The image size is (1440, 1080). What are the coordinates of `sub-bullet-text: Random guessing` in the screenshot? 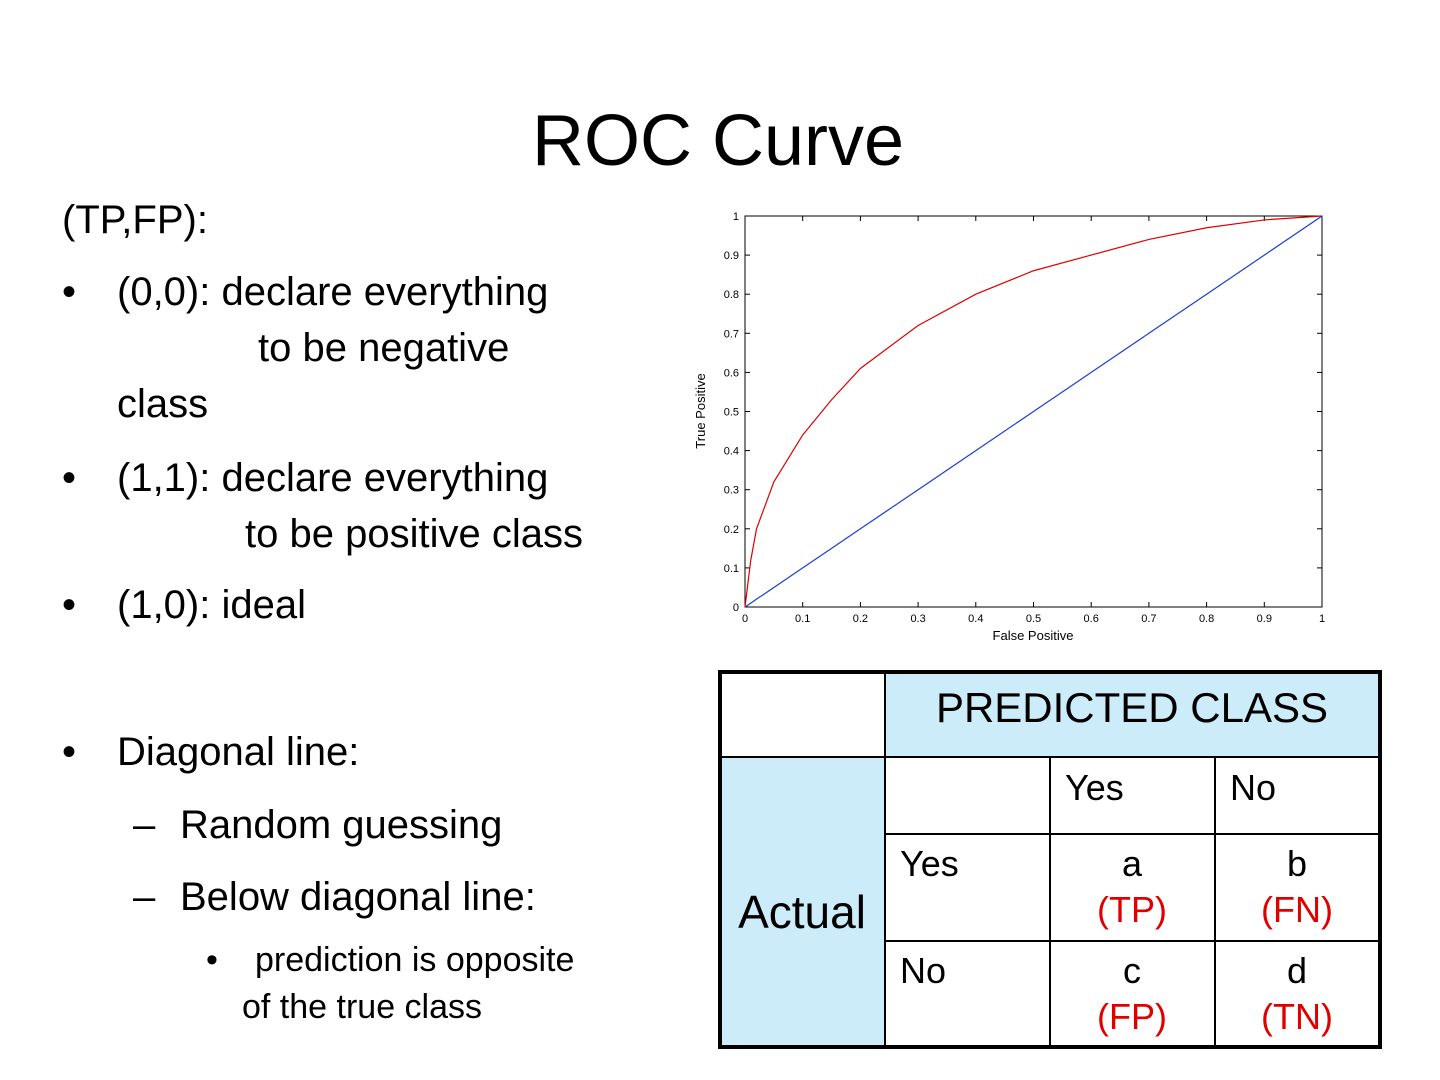 It's located at (341, 825).